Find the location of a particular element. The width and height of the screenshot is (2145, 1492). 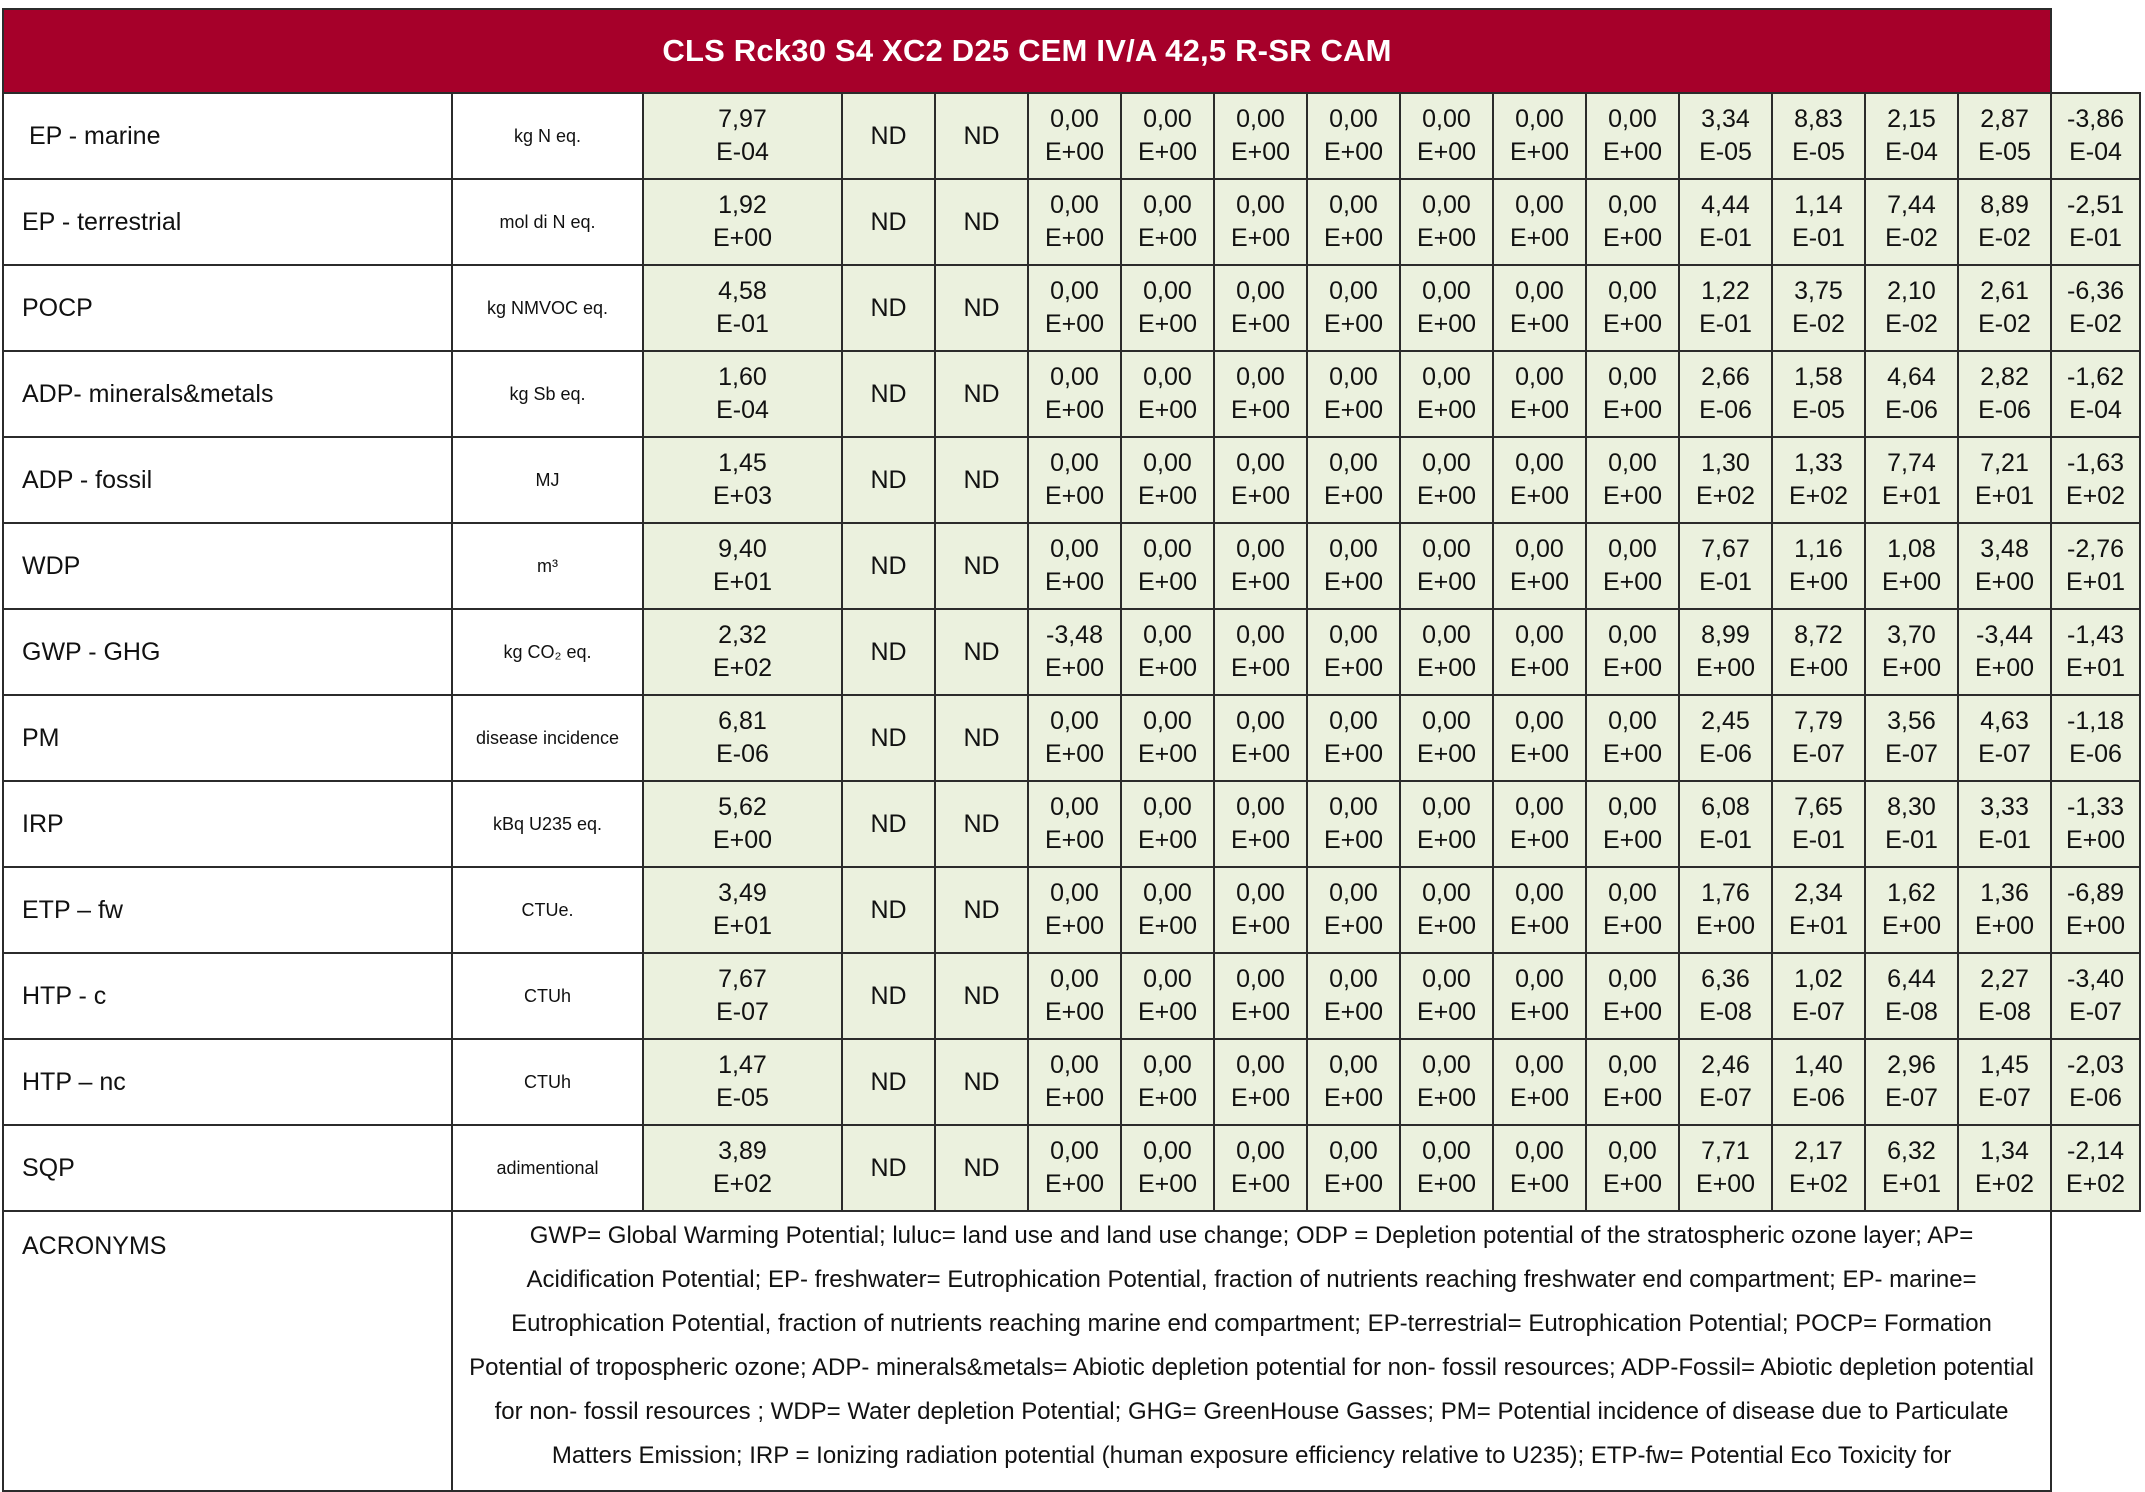

indicator-label: WDP is located at coordinates (227, 566).